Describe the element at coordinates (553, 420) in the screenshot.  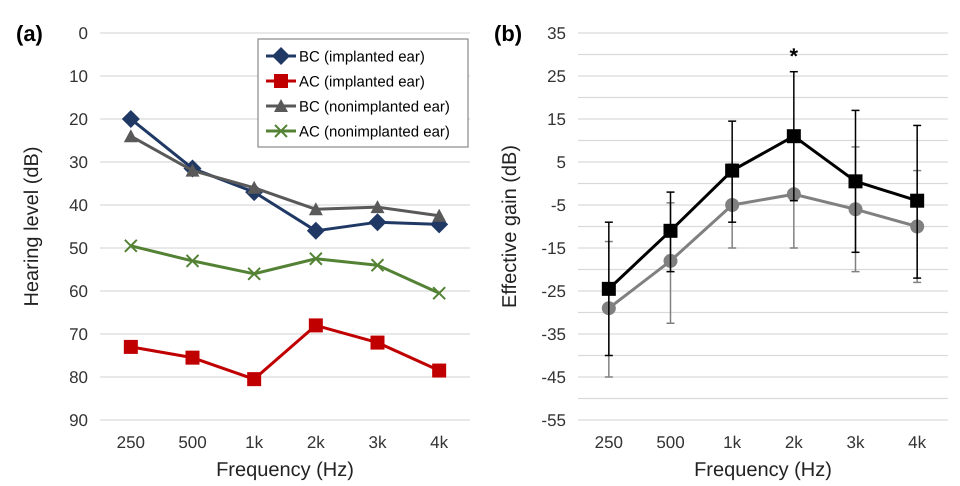
I see `y-tick-label: -55` at that location.